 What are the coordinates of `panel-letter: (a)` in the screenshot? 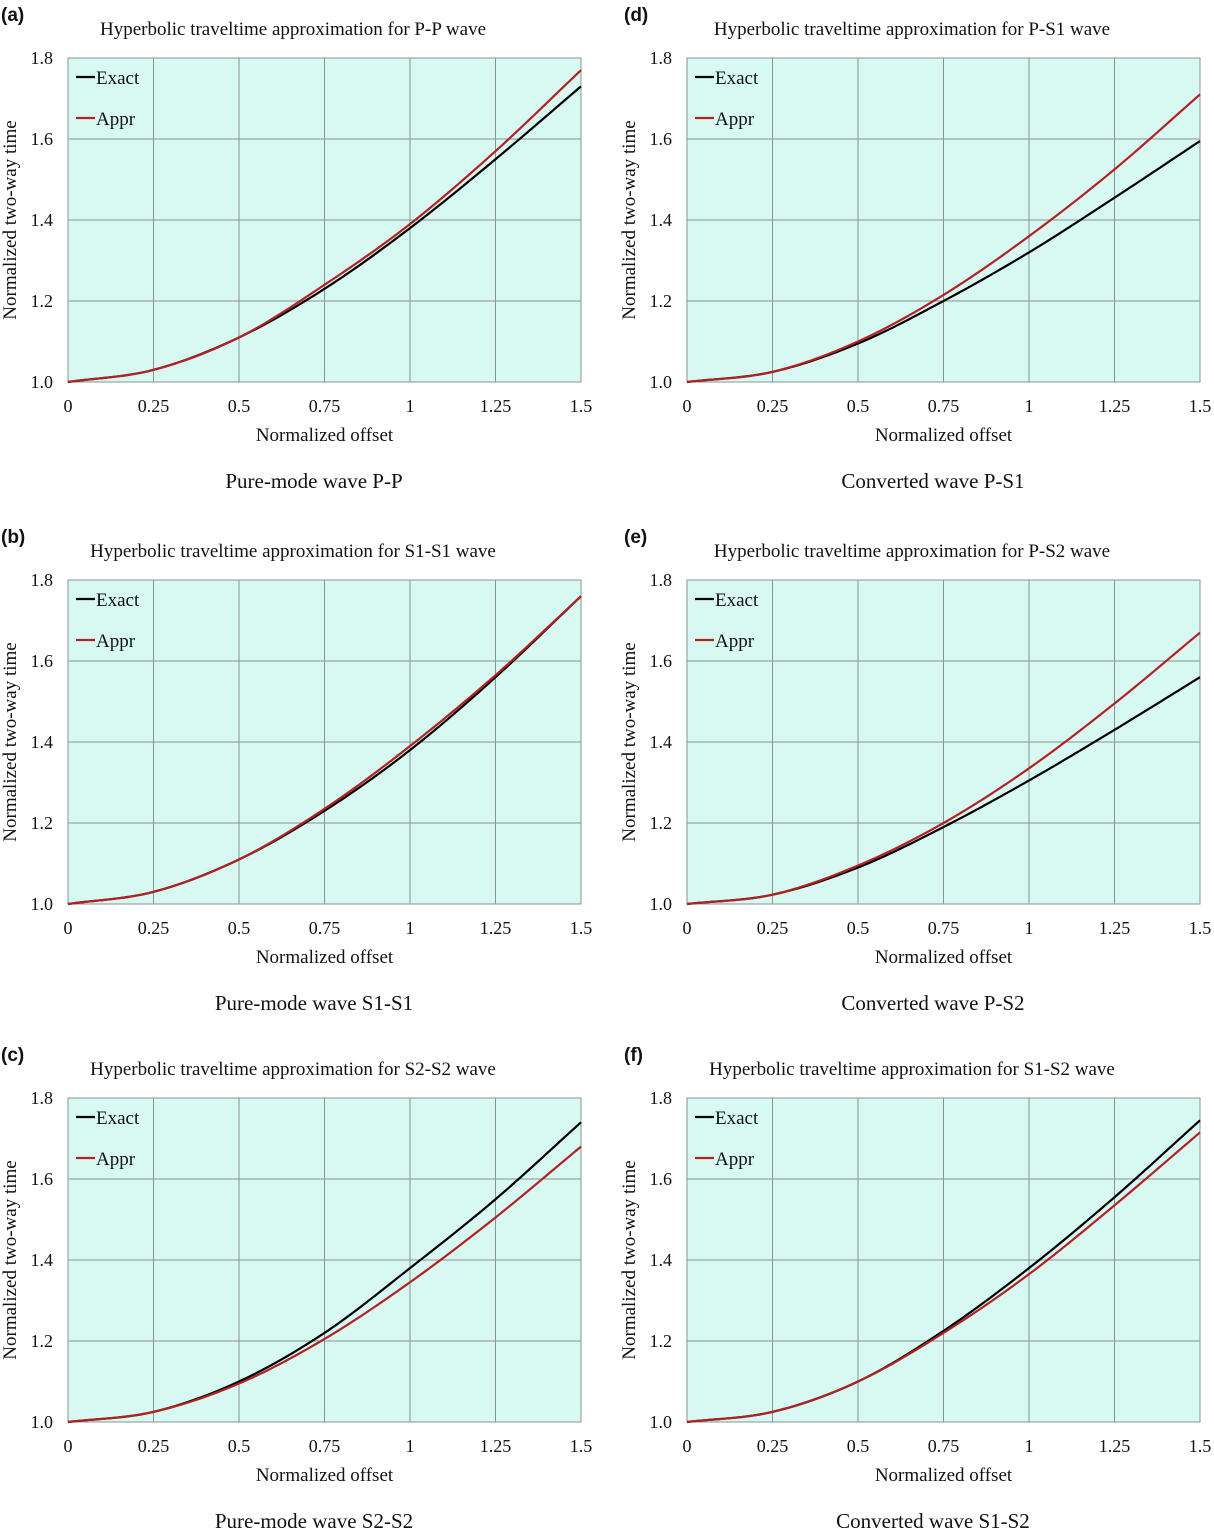 It's located at (12, 15).